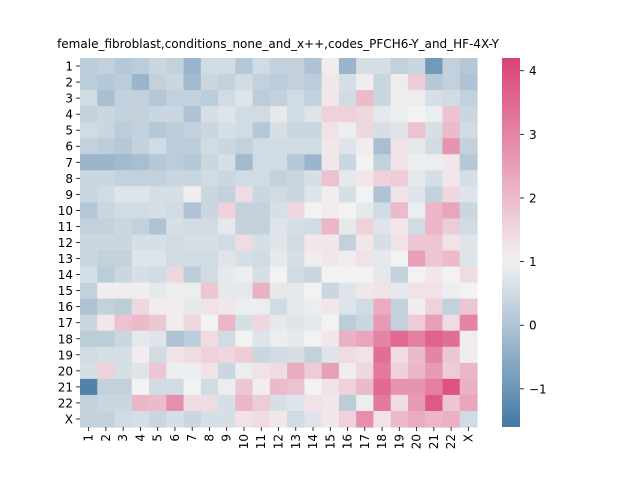 The height and width of the screenshot is (480, 640). What do you see at coordinates (538, 389) in the screenshot?
I see `colorbar-tick-label: −1` at bounding box center [538, 389].